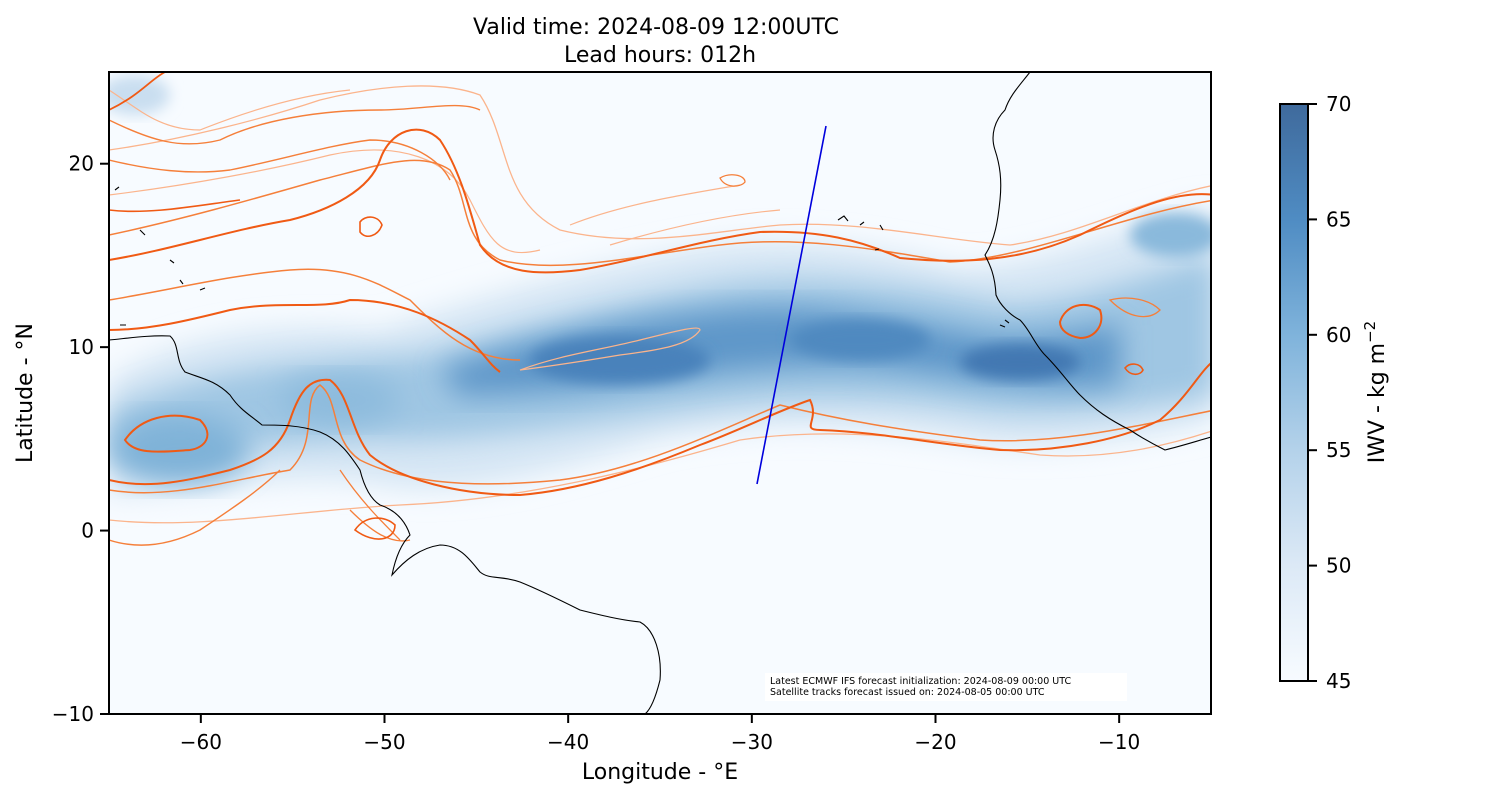 This screenshot has width=1500, height=800. Describe the element at coordinates (935, 742) in the screenshot. I see `x-tick-label: −20` at that location.